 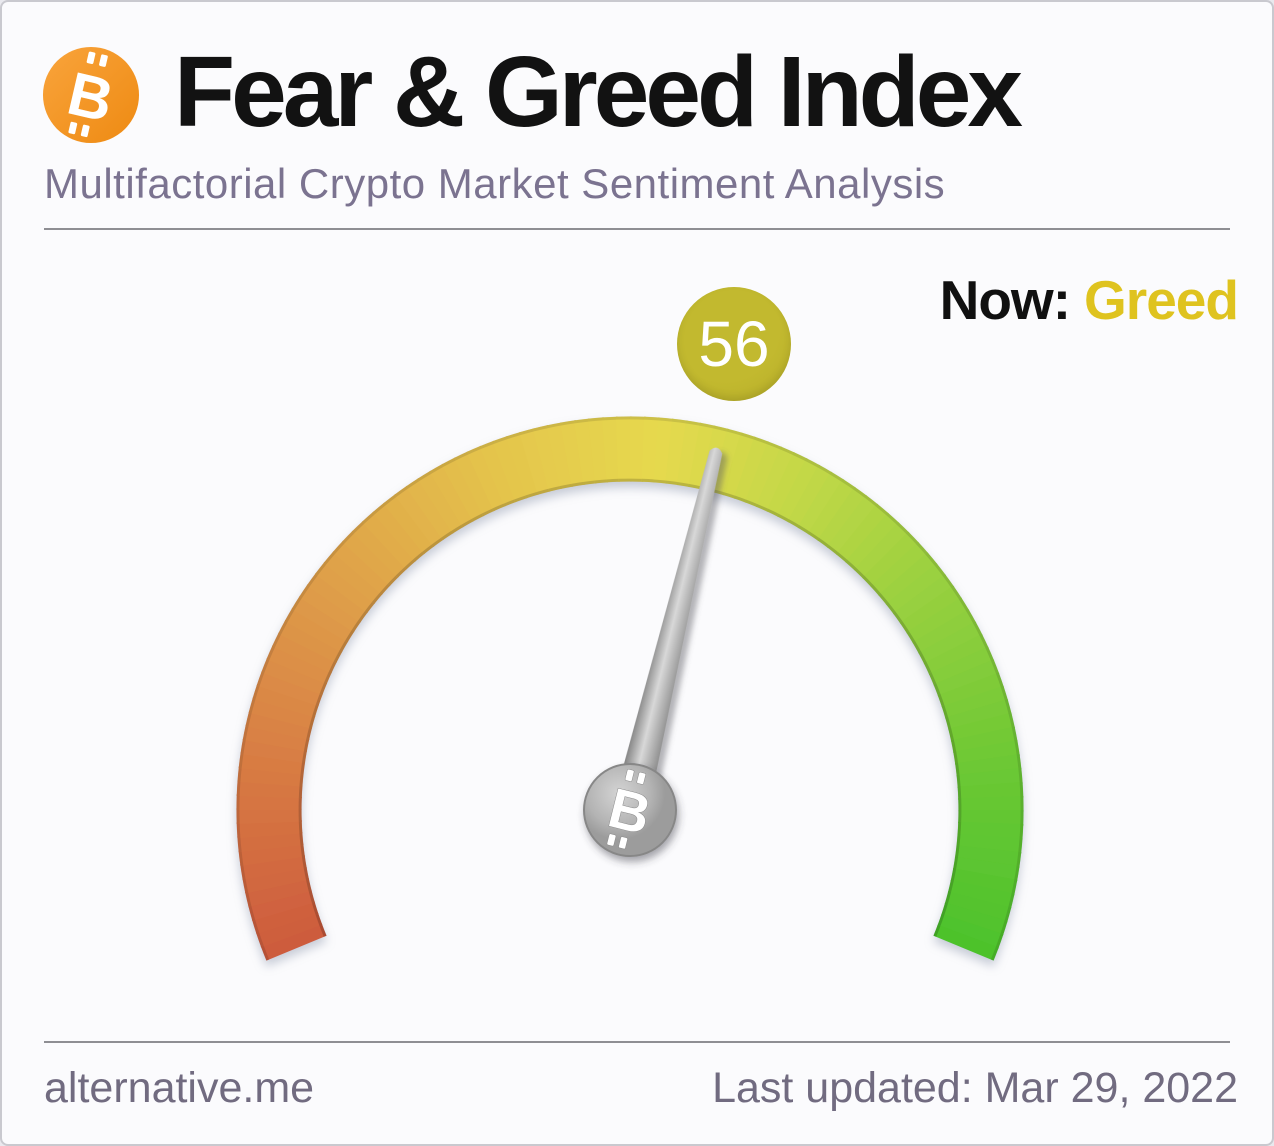 I want to click on header-divider, so click(x=637, y=229).